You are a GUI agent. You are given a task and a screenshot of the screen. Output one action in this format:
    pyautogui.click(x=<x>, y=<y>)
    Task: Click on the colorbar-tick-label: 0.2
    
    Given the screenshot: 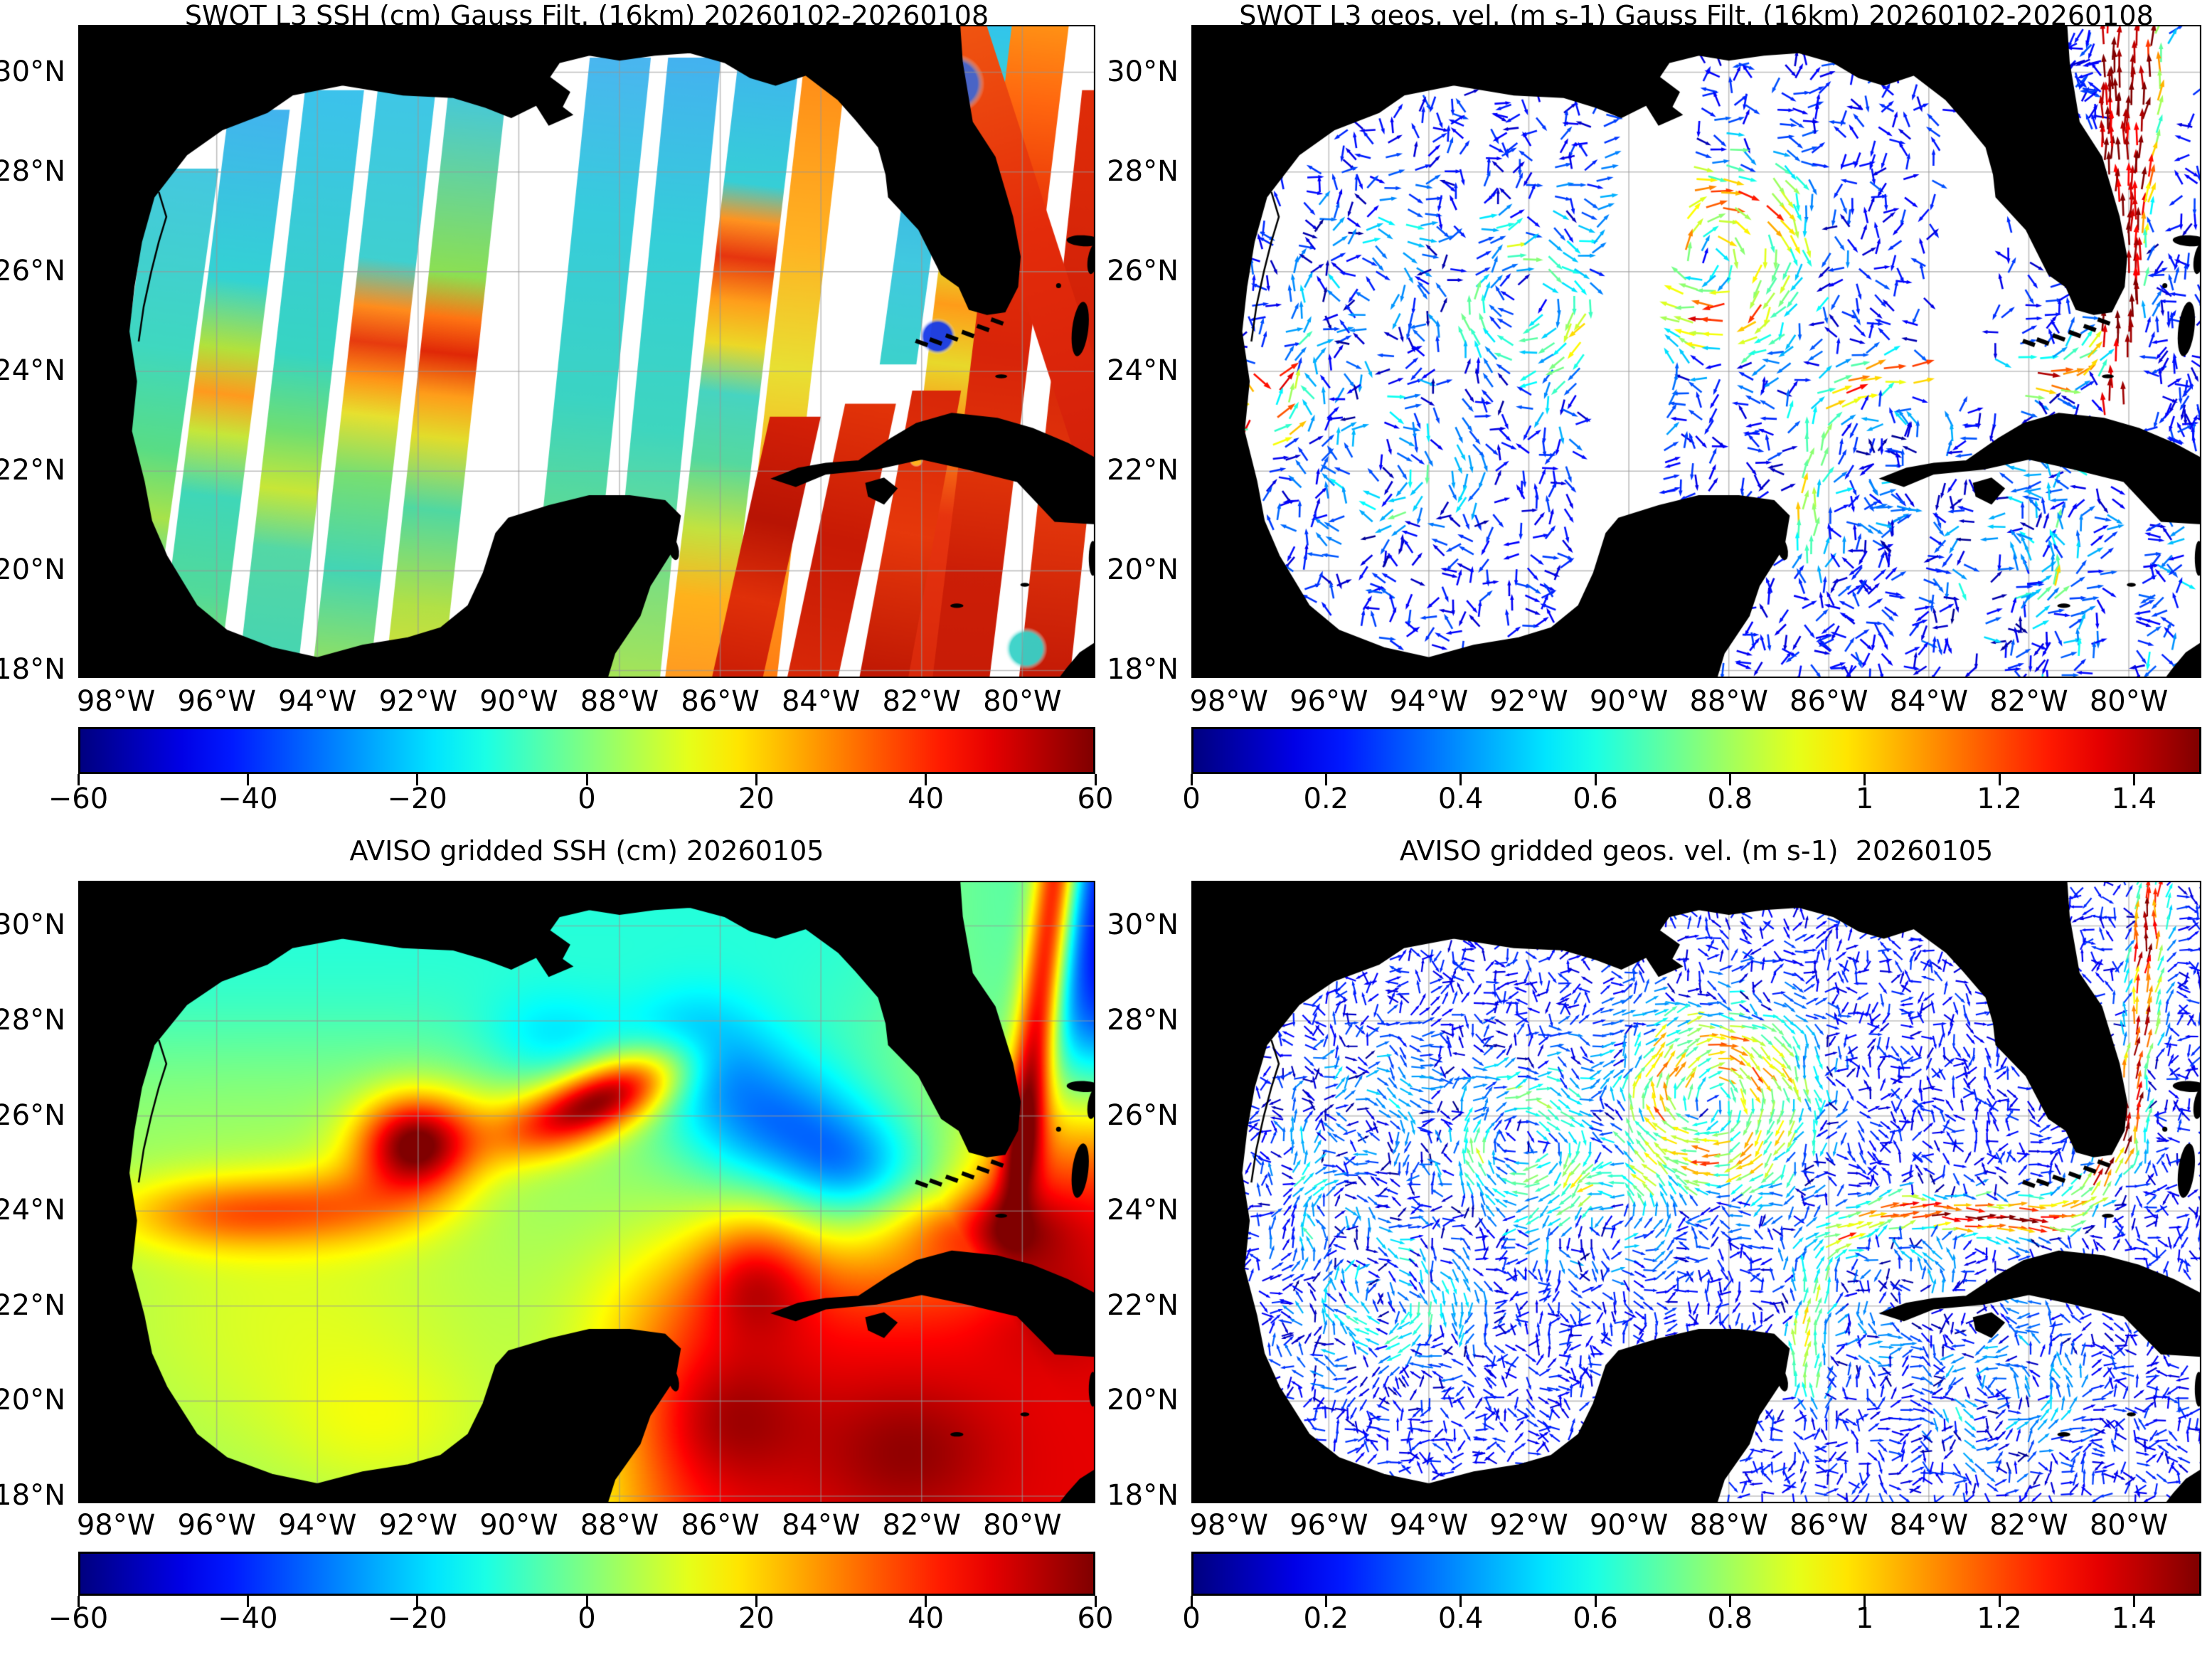 What is the action you would take?
    pyautogui.click(x=1326, y=799)
    